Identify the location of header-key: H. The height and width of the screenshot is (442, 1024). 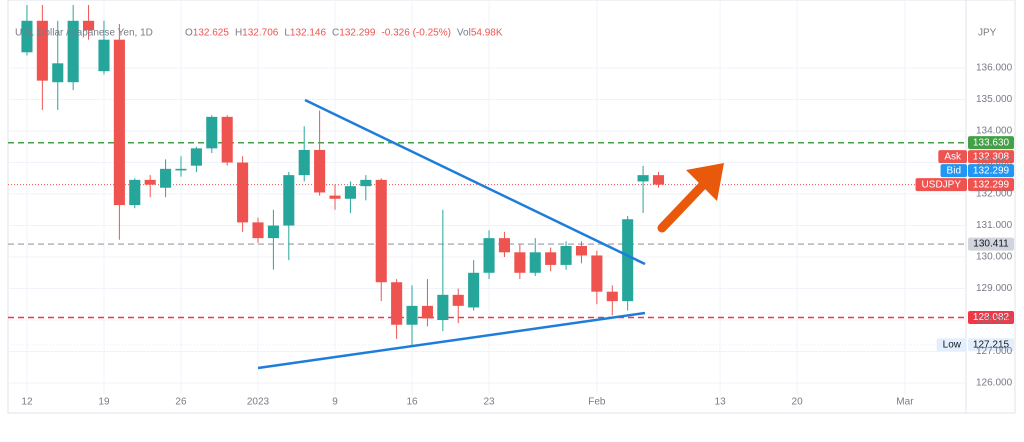
(238, 33).